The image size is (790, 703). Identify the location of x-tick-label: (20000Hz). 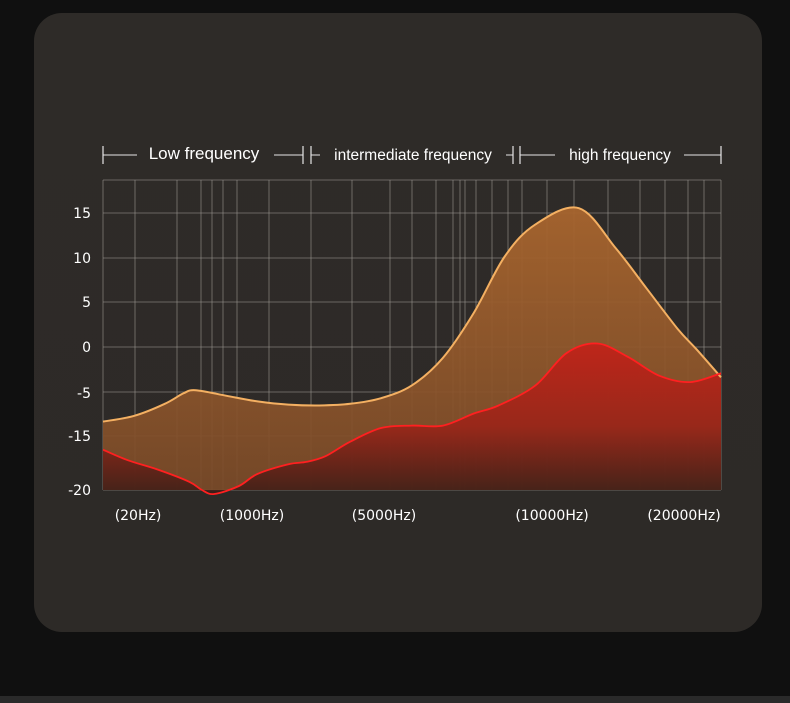
(683, 516).